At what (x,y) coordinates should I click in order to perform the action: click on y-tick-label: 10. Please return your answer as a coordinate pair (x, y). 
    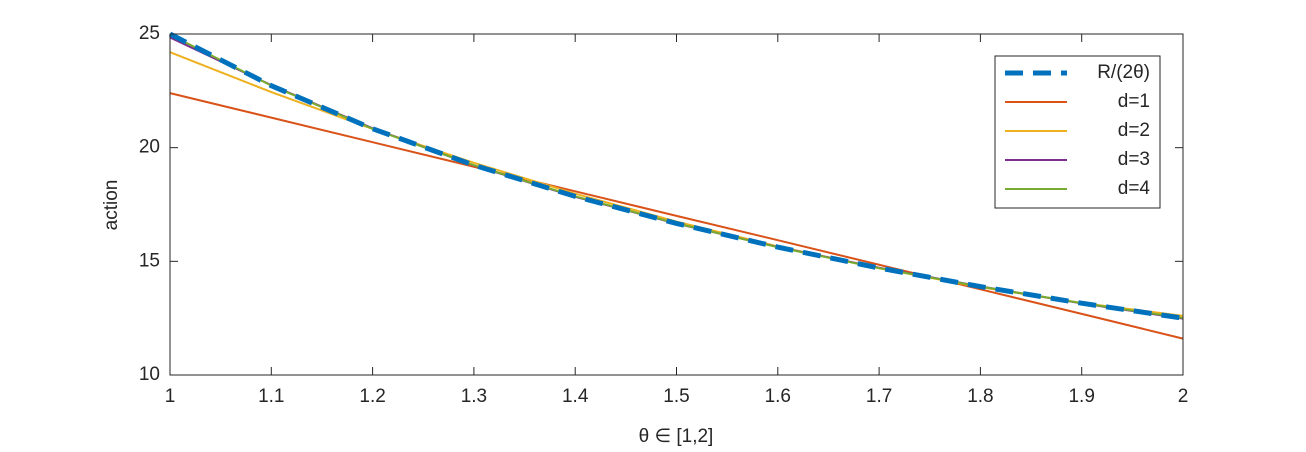
    Looking at the image, I should click on (149, 374).